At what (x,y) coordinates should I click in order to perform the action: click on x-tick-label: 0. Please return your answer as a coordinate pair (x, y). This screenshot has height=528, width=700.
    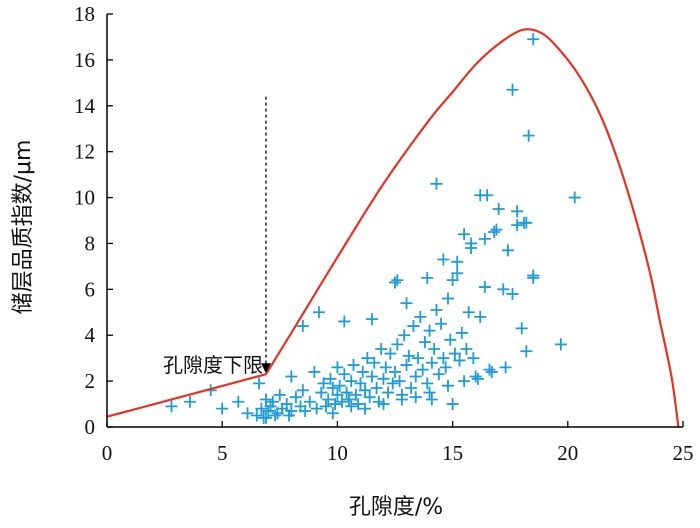
    Looking at the image, I should click on (107, 453).